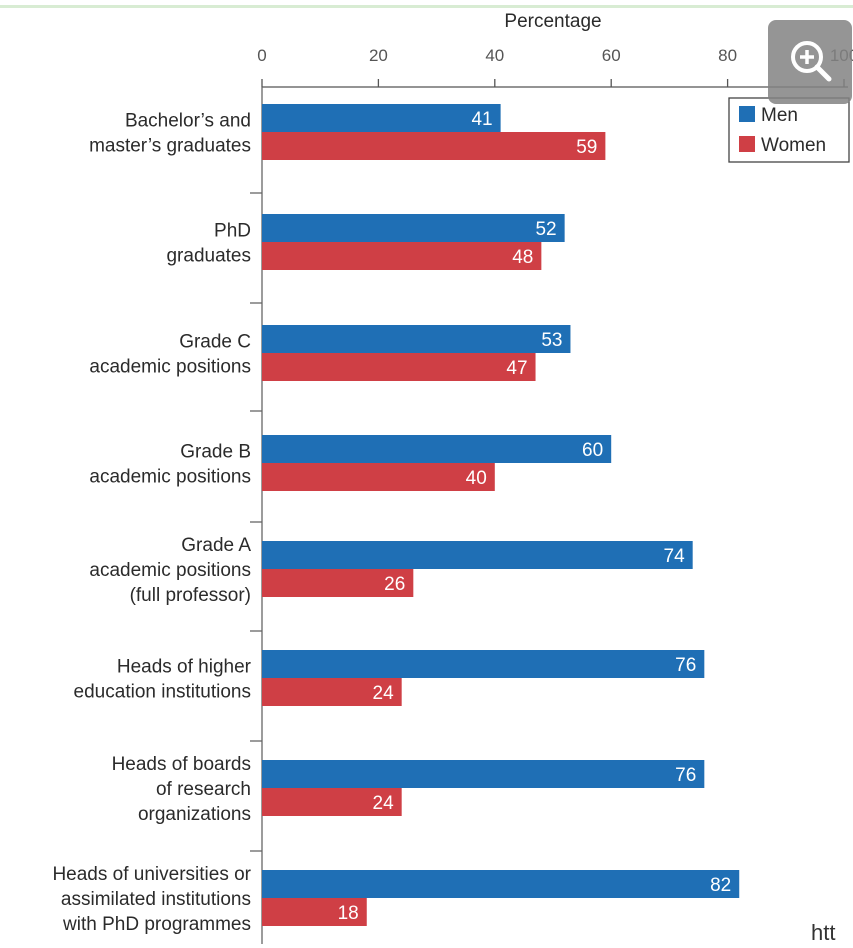 This screenshot has height=948, width=853. I want to click on x-axis-title: Percentage, so click(552, 21).